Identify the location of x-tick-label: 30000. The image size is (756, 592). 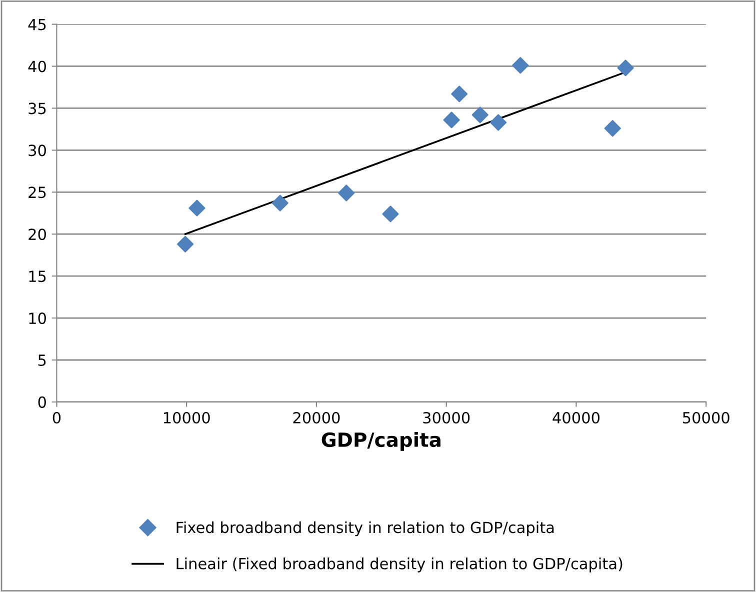
(446, 418).